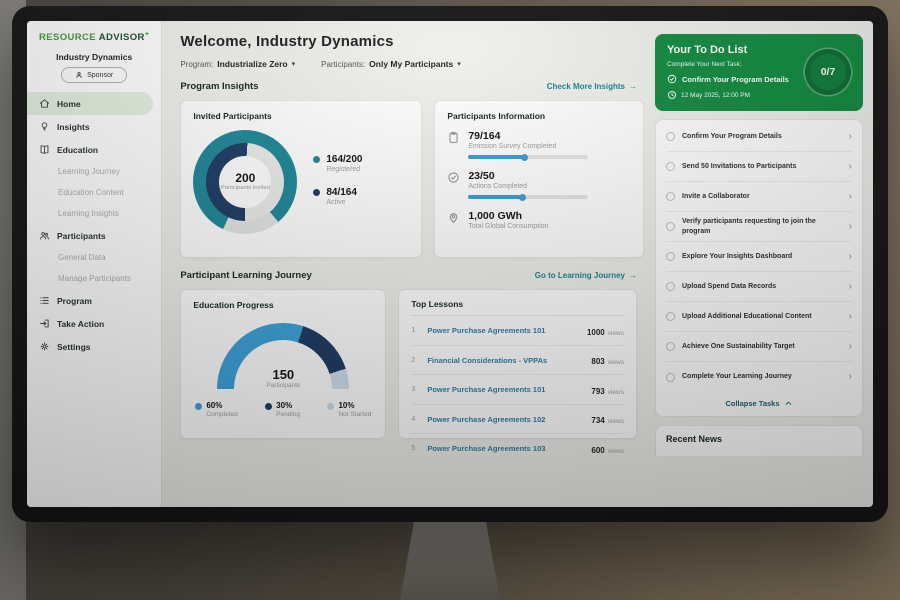 Image resolution: width=900 pixels, height=600 pixels. Describe the element at coordinates (283, 374) in the screenshot. I see `gauge-center-value: 150` at that location.